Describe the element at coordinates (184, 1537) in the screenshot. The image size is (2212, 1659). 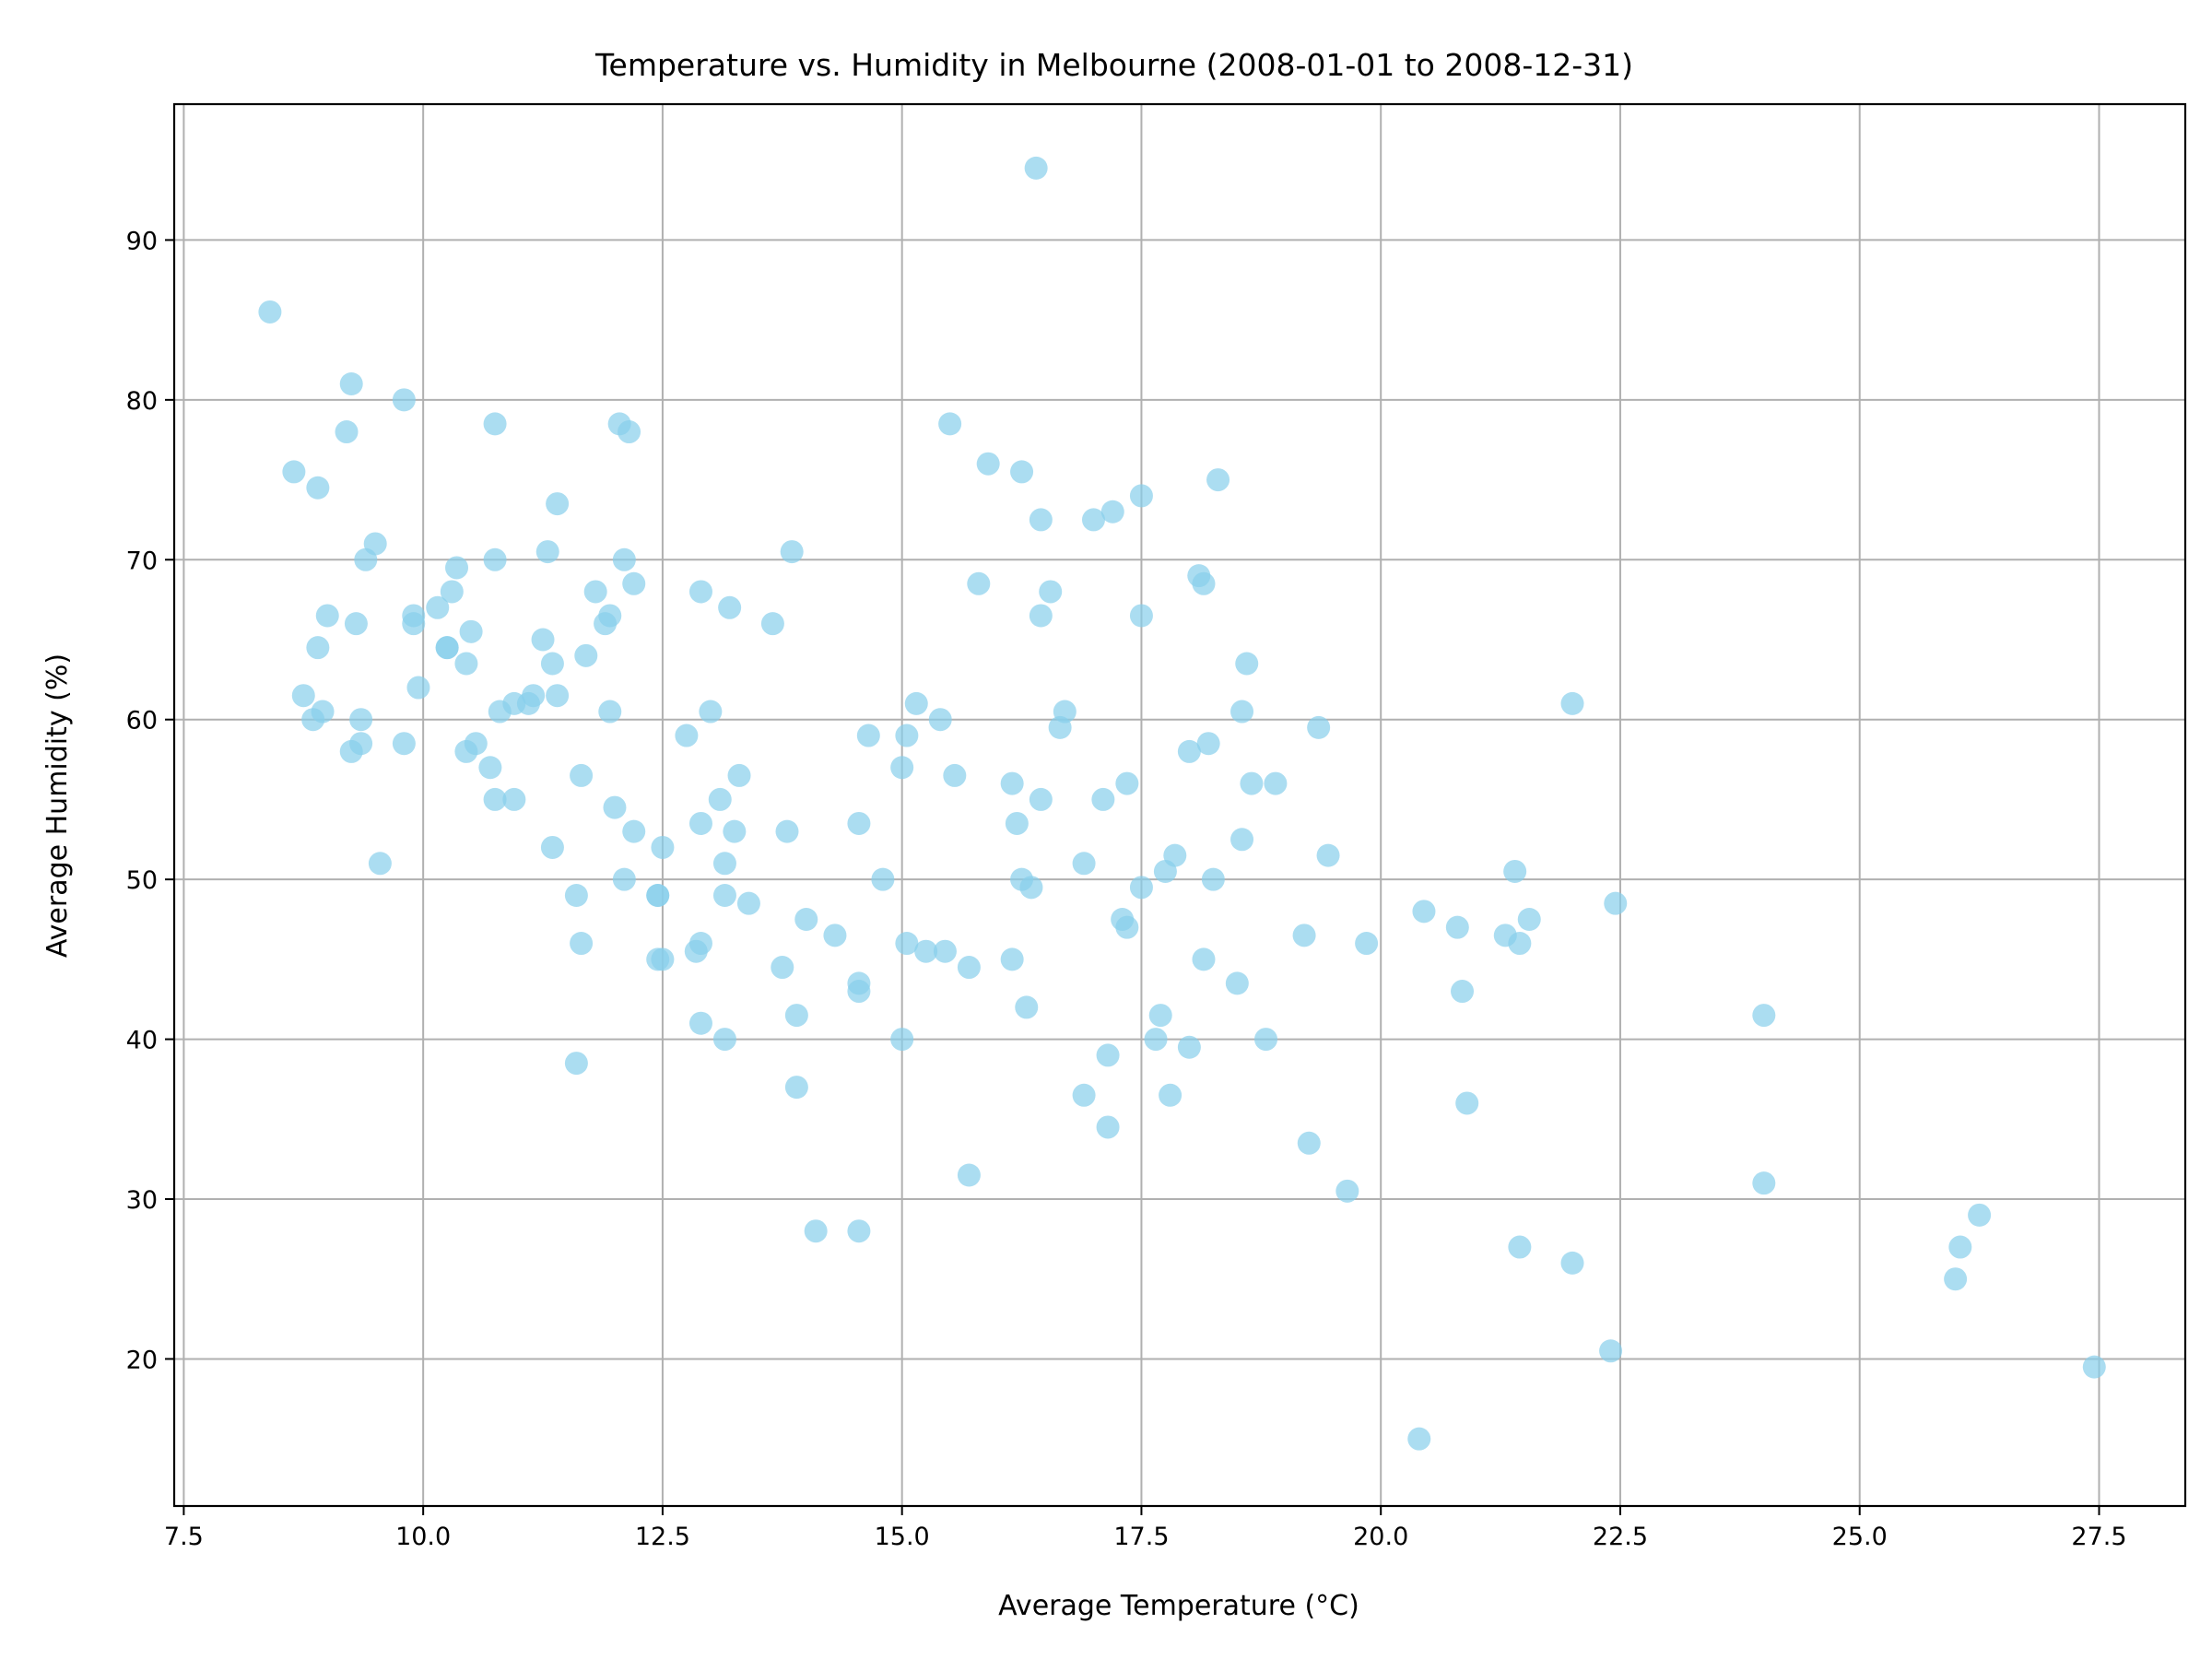
I see `x-tick-label: 7.5` at that location.